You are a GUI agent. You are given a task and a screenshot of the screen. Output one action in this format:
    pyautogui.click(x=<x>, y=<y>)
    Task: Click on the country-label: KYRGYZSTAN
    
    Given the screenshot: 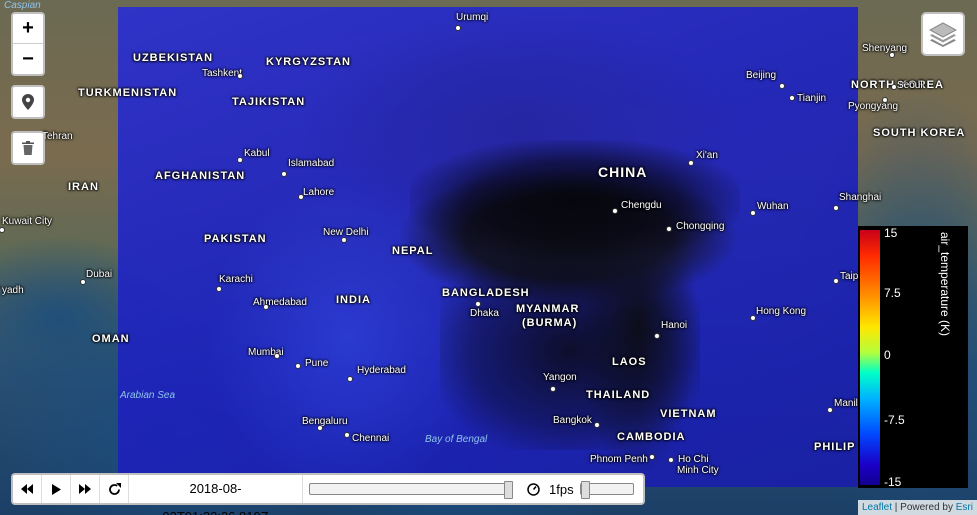 What is the action you would take?
    pyautogui.click(x=308, y=62)
    